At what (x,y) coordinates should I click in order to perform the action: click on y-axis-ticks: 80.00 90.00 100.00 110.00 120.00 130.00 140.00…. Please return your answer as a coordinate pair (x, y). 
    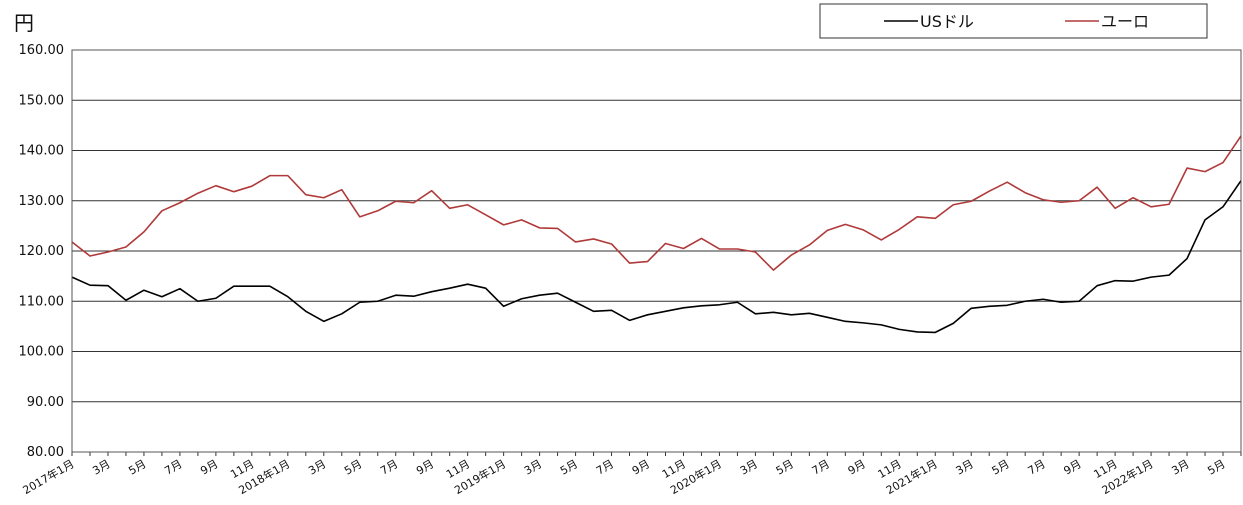
    Looking at the image, I should click on (42, 251).